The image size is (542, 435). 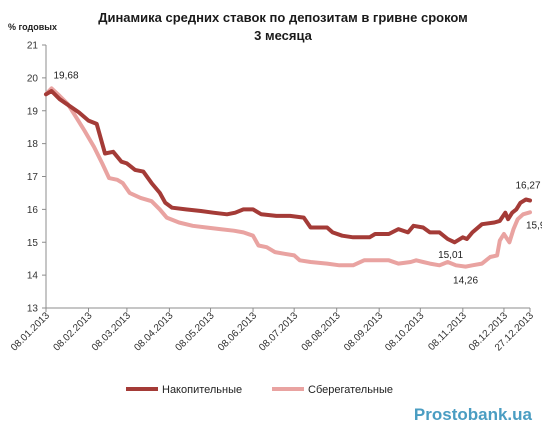 What do you see at coordinates (283, 35) in the screenshot?
I see `chart-title-line2: 3 месяца` at bounding box center [283, 35].